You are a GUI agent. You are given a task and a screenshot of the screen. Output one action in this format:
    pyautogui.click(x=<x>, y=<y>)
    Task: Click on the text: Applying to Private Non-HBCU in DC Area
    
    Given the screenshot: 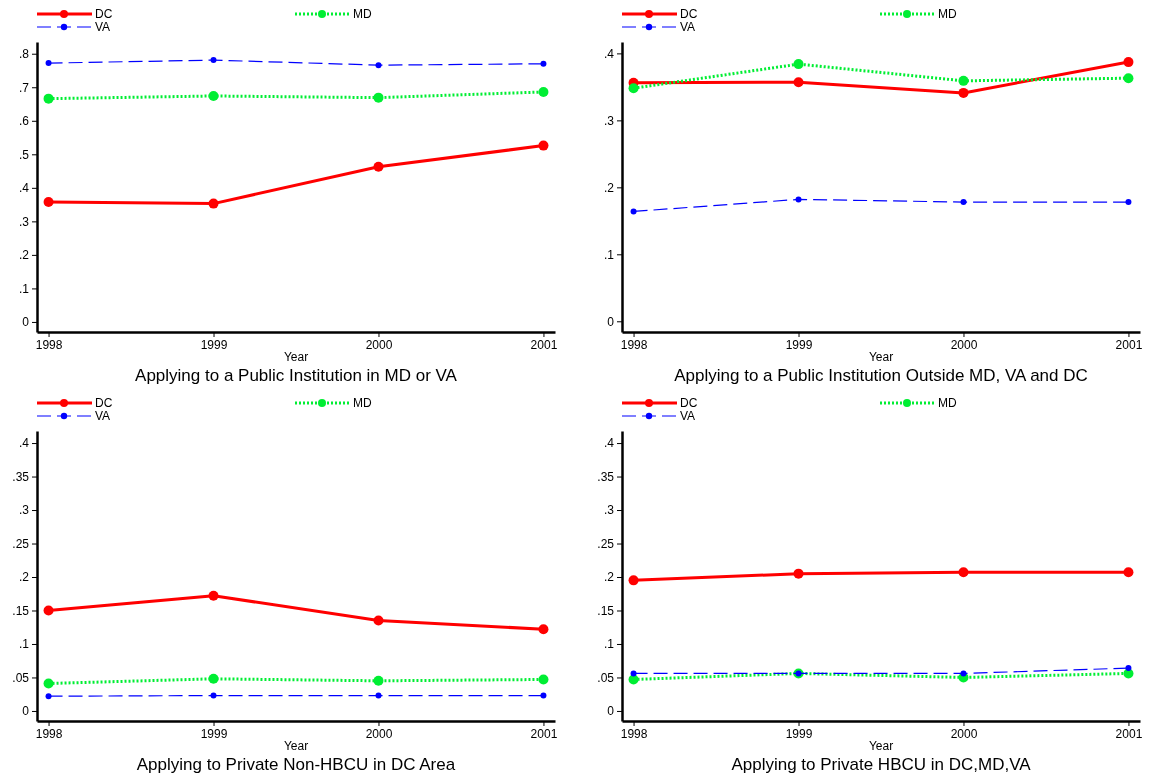 What is the action you would take?
    pyautogui.click(x=296, y=764)
    